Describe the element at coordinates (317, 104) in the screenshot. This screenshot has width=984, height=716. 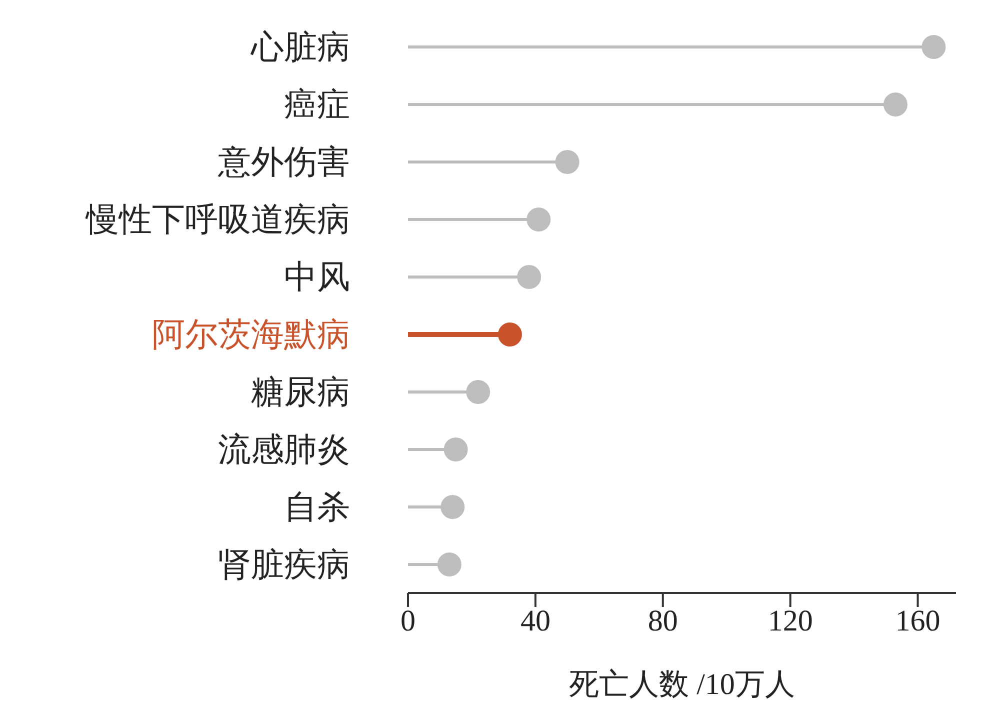
I see `y-tick-label: 癌症` at that location.